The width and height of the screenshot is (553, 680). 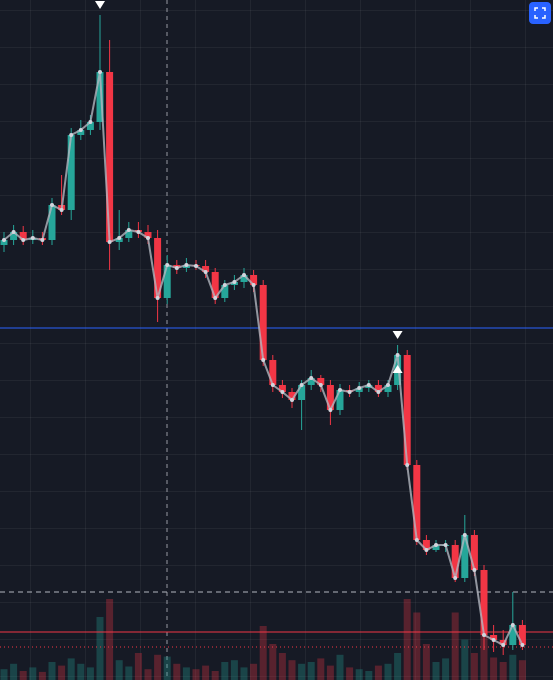 I want to click on marker-up, so click(x=397, y=369).